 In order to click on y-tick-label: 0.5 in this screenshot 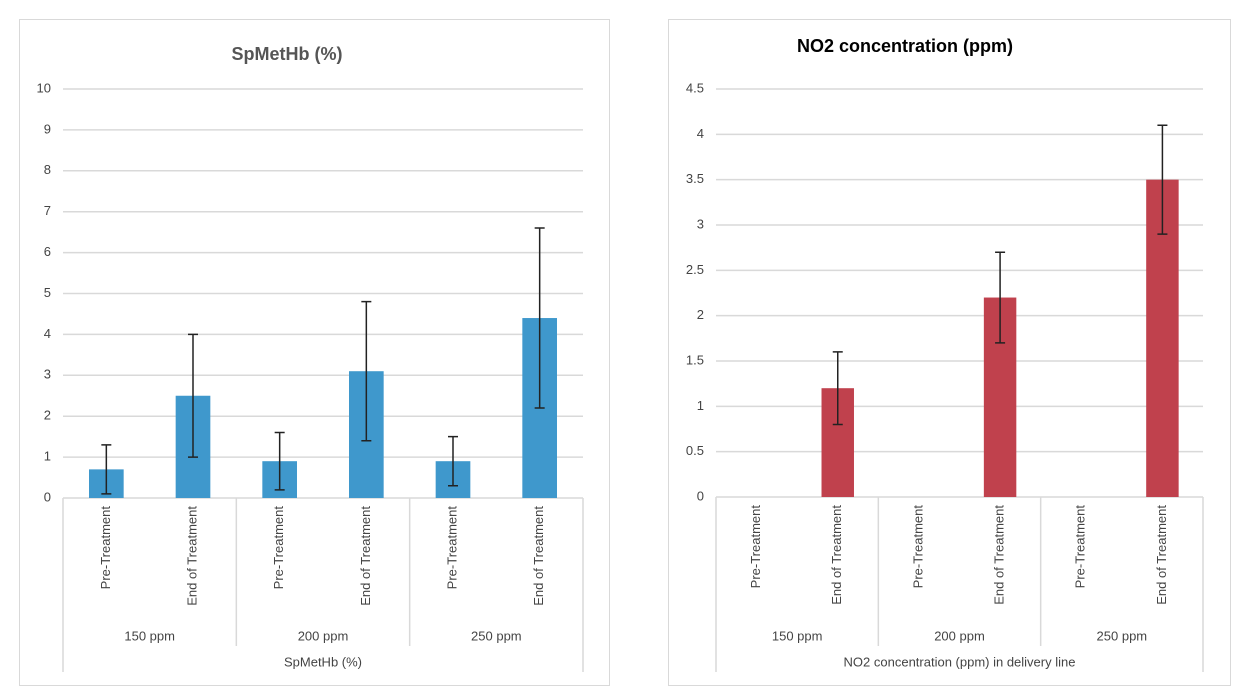, I will do `click(695, 450)`.